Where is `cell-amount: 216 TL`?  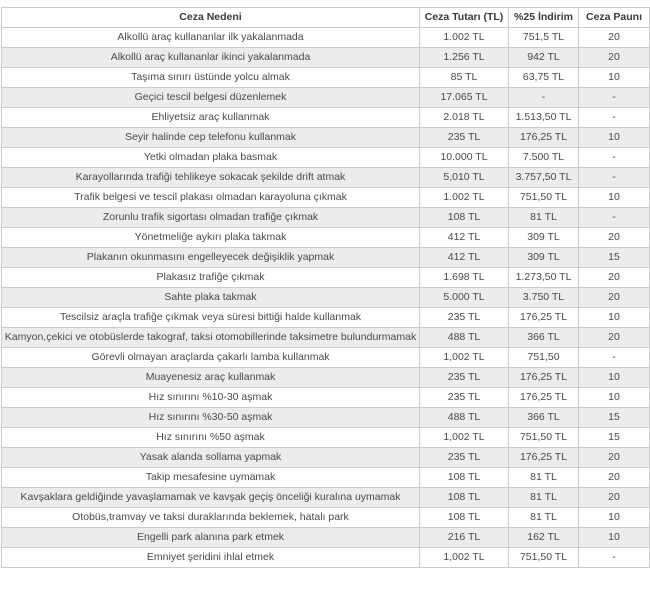 cell-amount: 216 TL is located at coordinates (464, 537).